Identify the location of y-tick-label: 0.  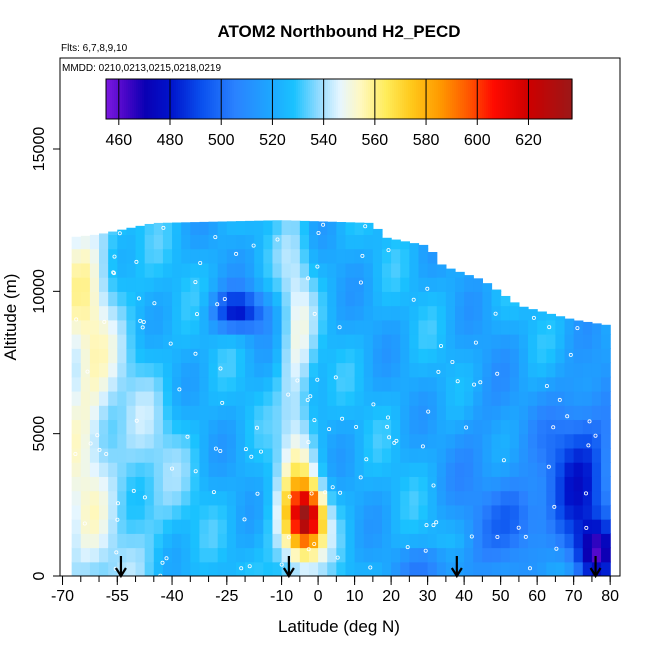
(39, 575).